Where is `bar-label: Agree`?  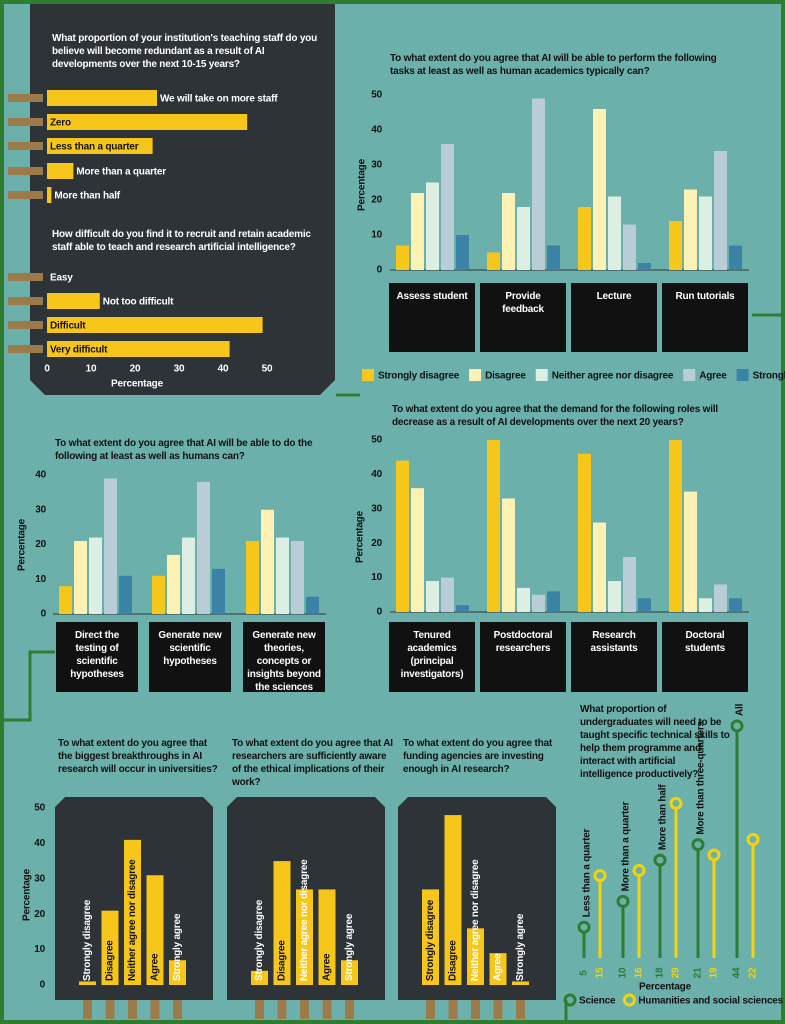
bar-label: Agree is located at coordinates (498, 967).